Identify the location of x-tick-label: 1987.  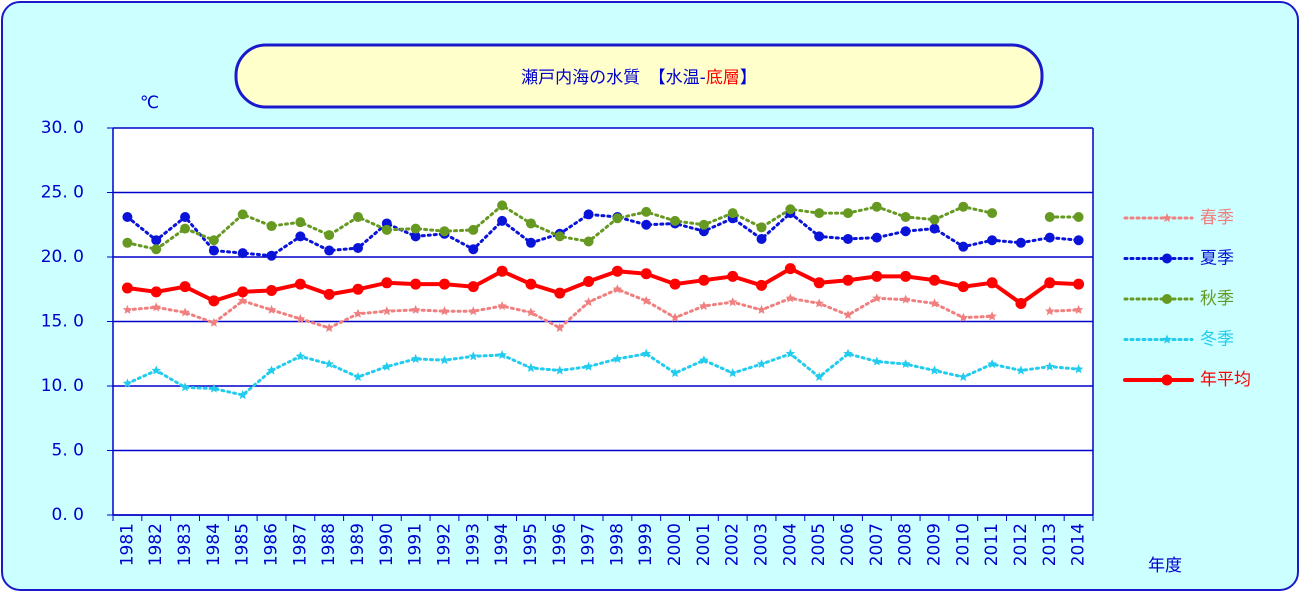
(300, 544).